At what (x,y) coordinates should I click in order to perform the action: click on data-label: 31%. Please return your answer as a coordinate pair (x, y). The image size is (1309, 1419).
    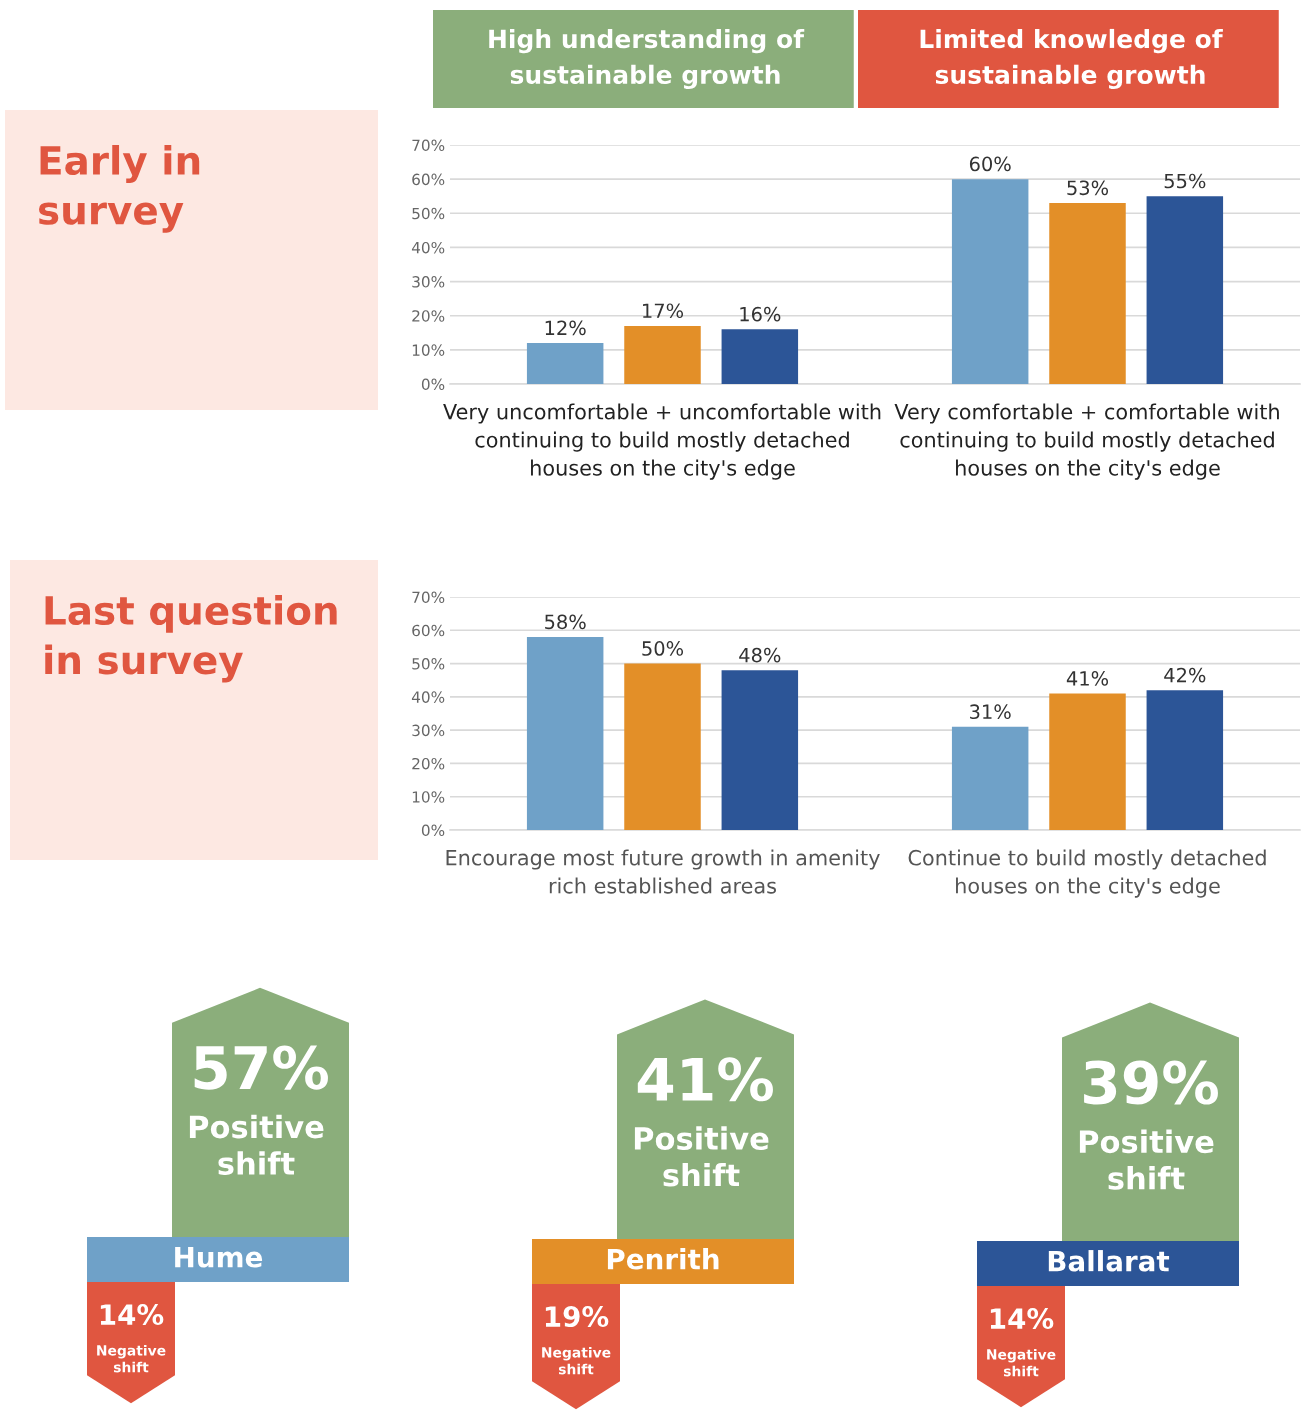
    Looking at the image, I should click on (990, 712).